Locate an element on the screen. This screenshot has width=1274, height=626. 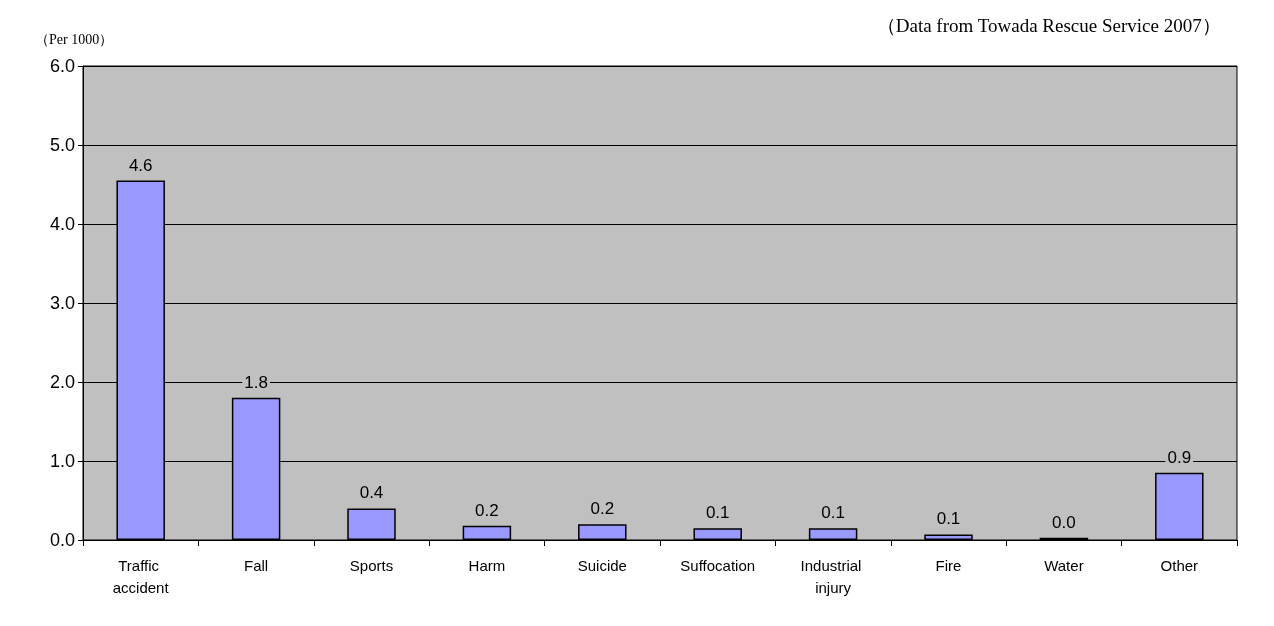
x-tick-label: Harm is located at coordinates (487, 565).